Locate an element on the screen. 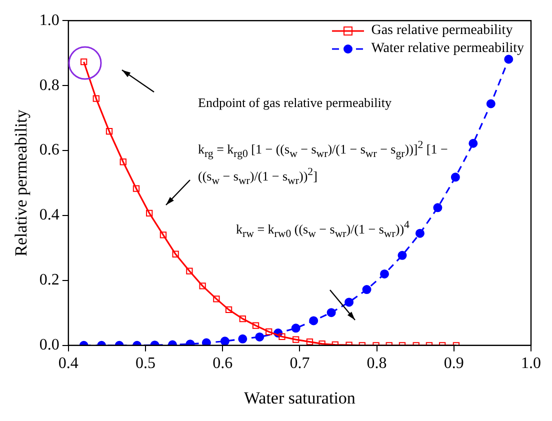  x-tick-label: 0.6 is located at coordinates (222, 363).